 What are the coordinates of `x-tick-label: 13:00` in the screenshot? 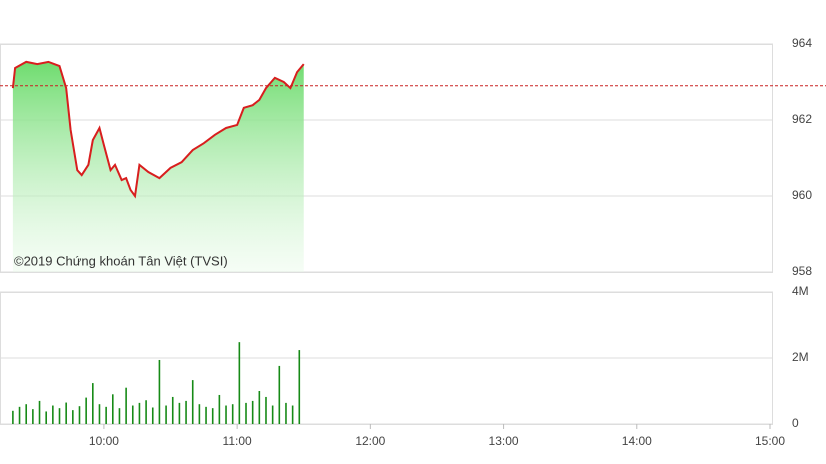 It's located at (504, 441).